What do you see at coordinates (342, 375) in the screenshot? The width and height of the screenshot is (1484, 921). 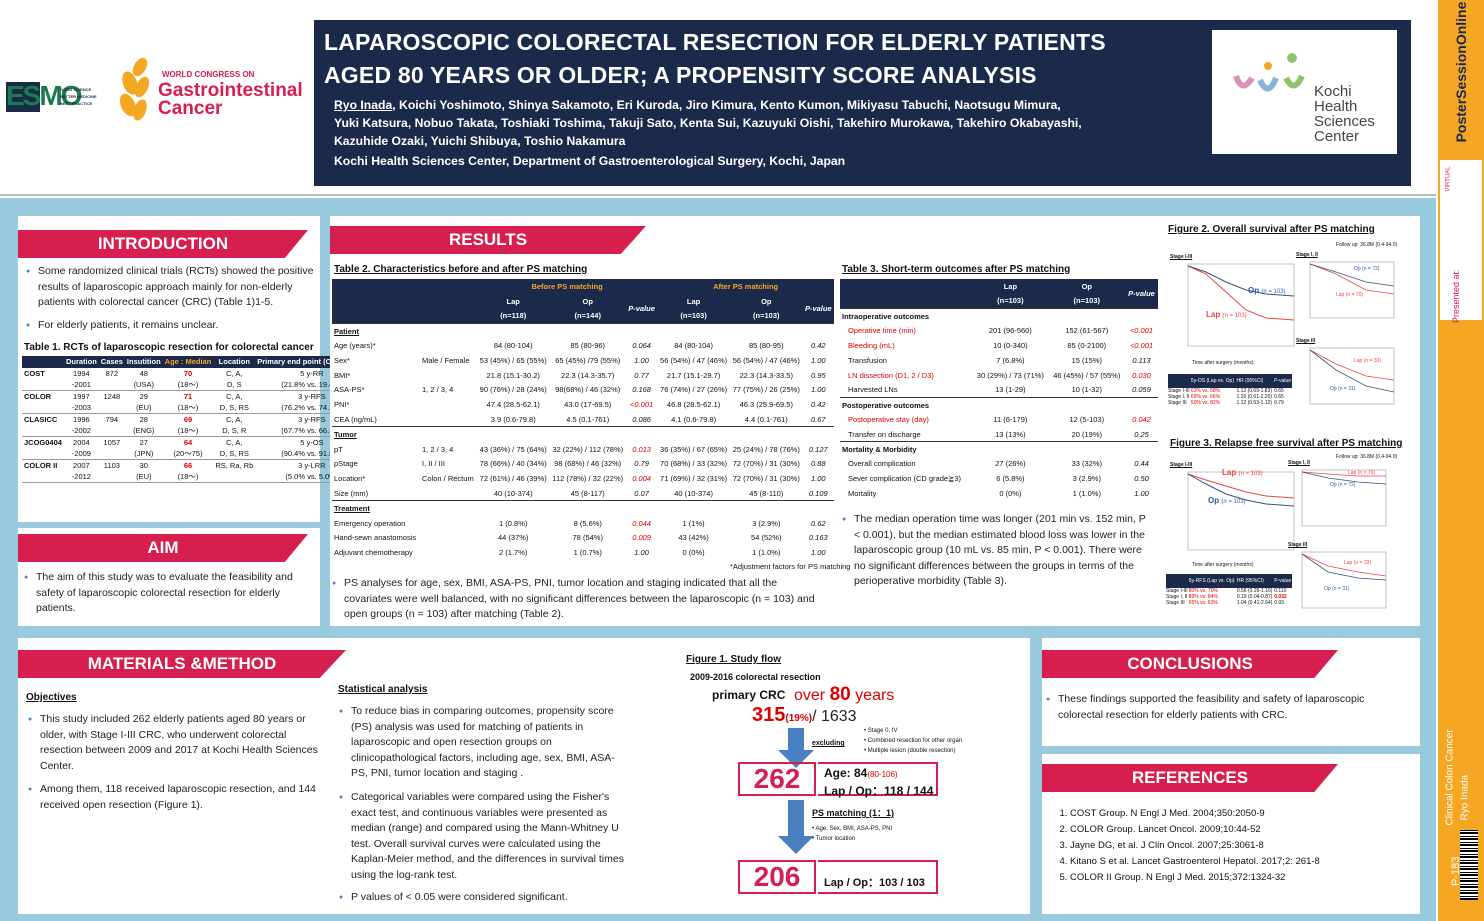 I see `table-cell: BMI*` at bounding box center [342, 375].